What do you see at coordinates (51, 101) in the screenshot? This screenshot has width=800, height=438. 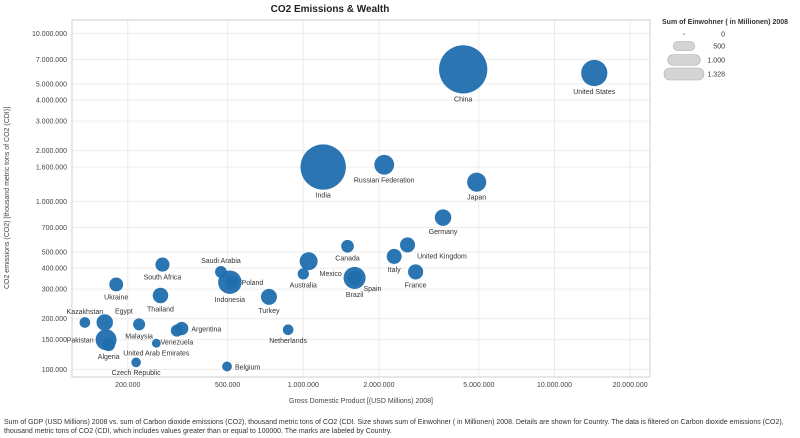 I see `y-tick-label: 4.000.000` at bounding box center [51, 101].